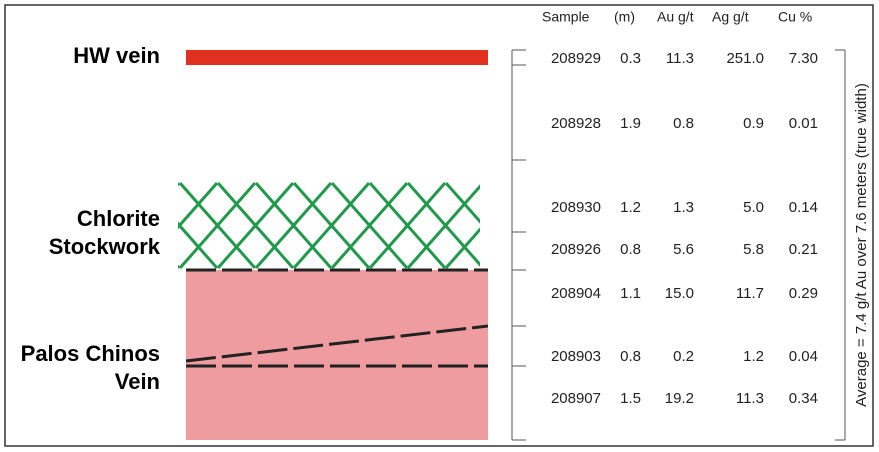 The width and height of the screenshot is (879, 452). Describe the element at coordinates (337, 343) in the screenshot. I see `contact-line` at that location.